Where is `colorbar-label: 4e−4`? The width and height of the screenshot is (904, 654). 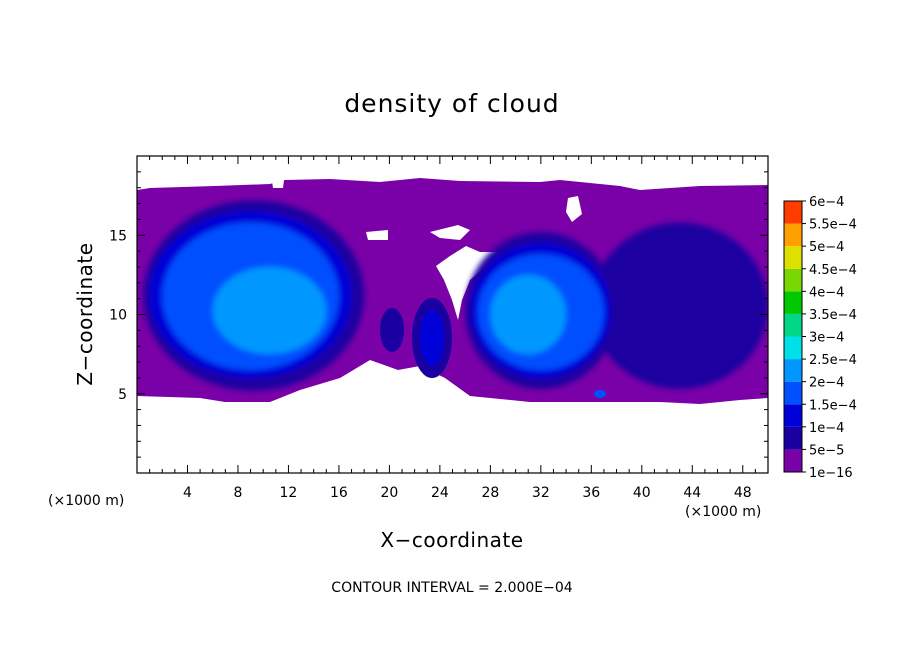
colorbar-label: 4e−4 is located at coordinates (826, 292).